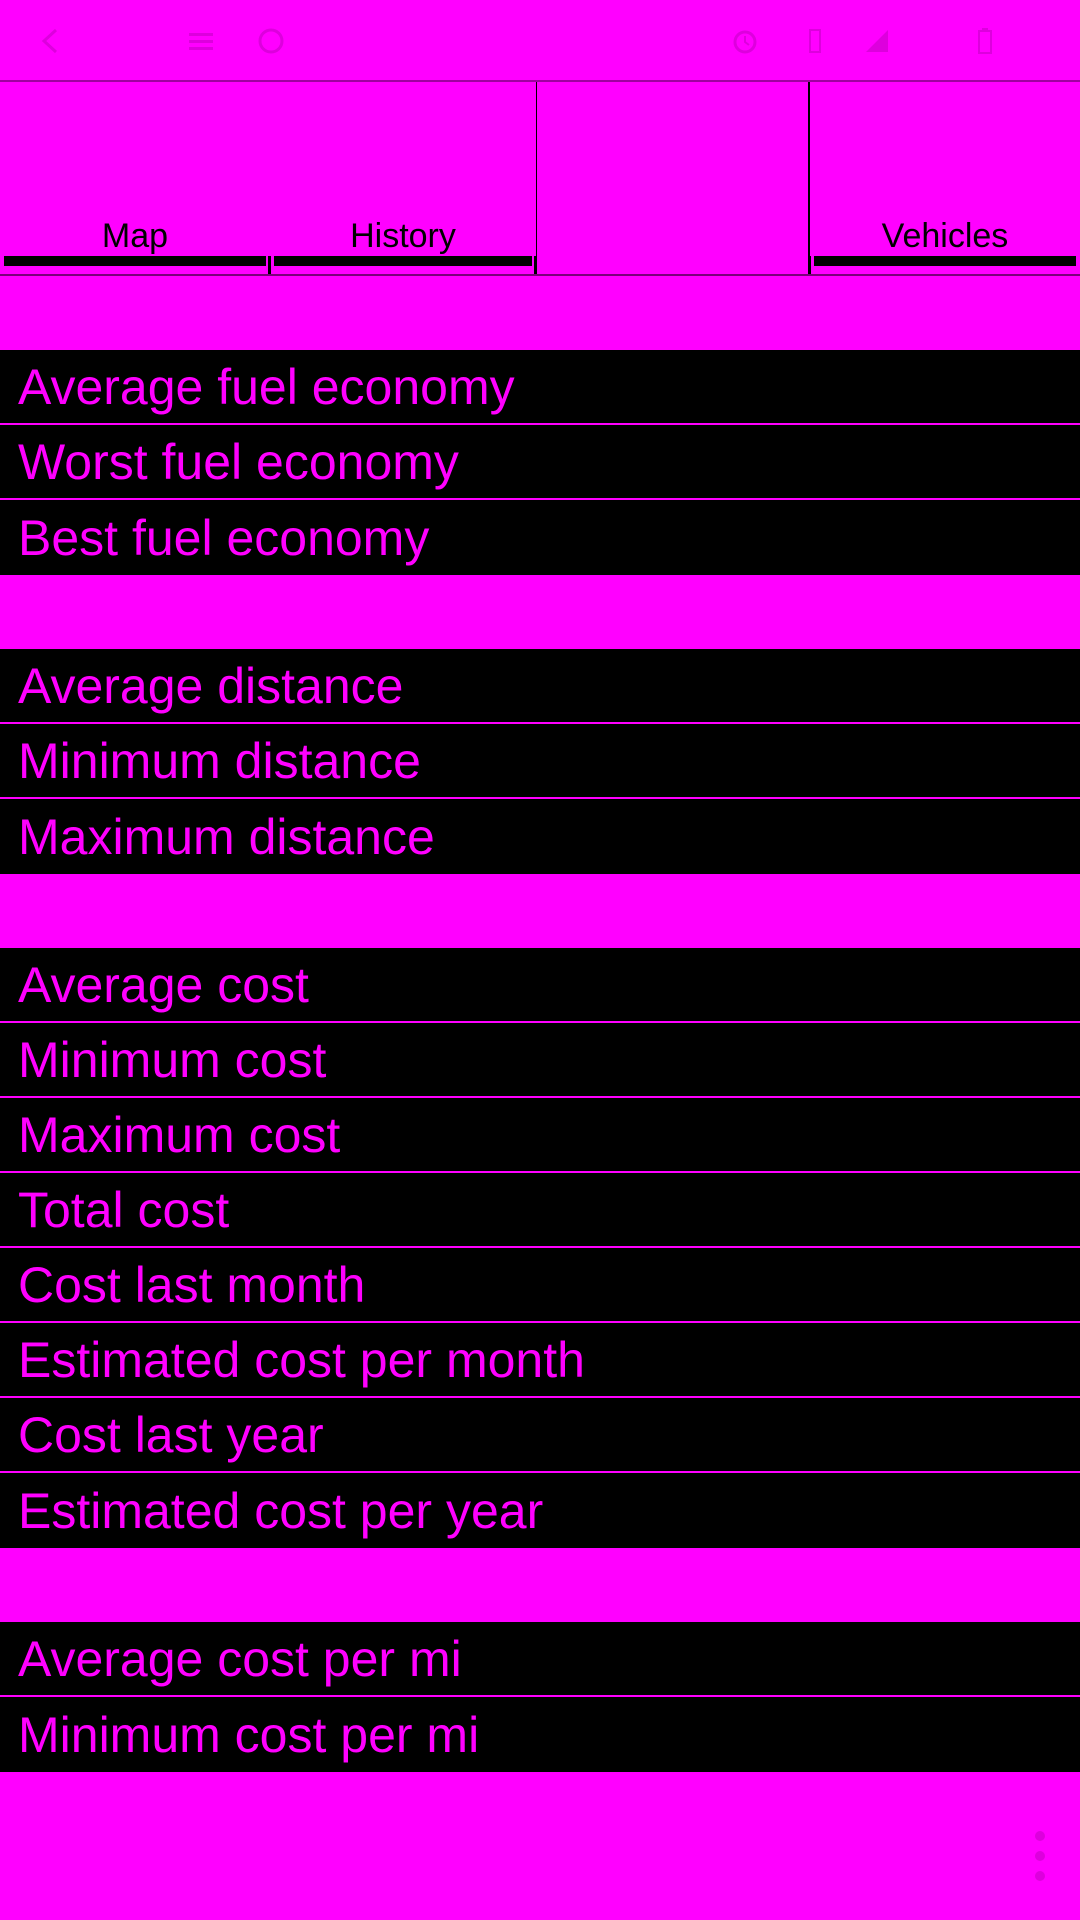 Image resolution: width=1080 pixels, height=1920 pixels. Describe the element at coordinates (540, 1585) in the screenshot. I see `section-header-cost-per-distance` at that location.